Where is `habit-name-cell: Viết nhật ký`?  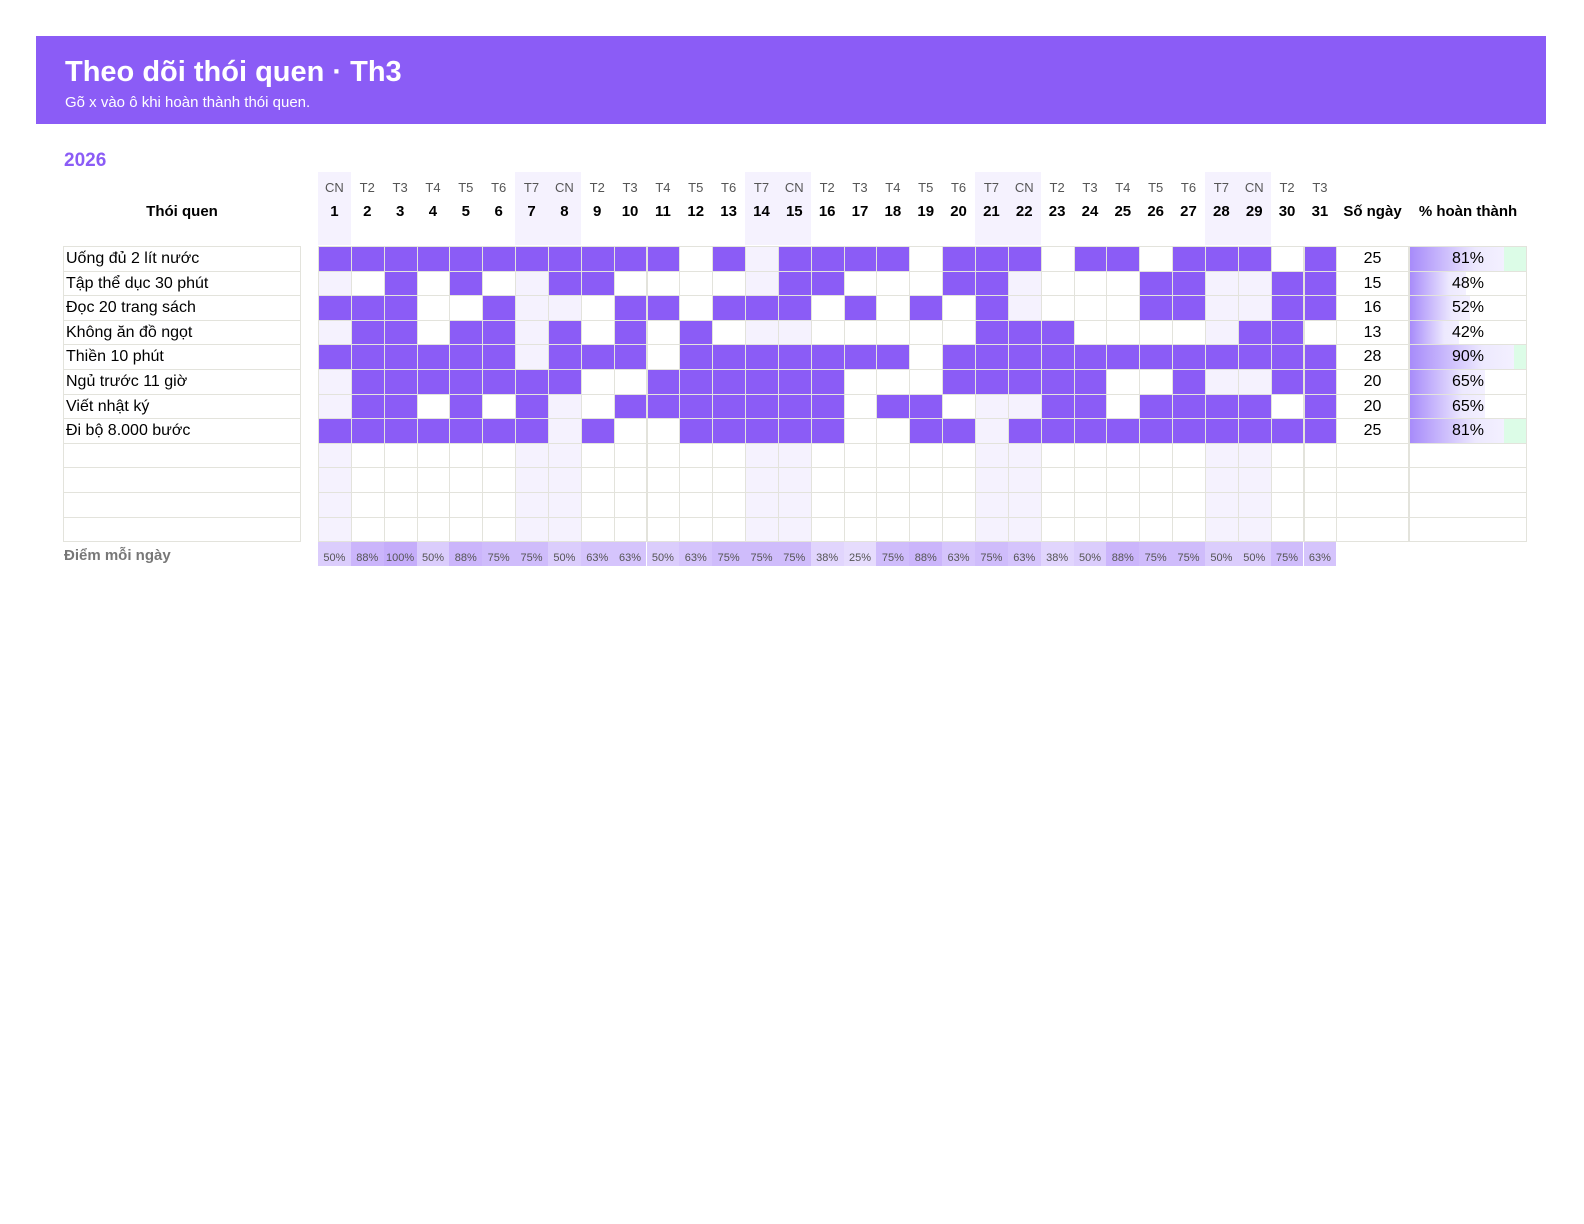
habit-name-cell: Viết nhật ký is located at coordinates (182, 406).